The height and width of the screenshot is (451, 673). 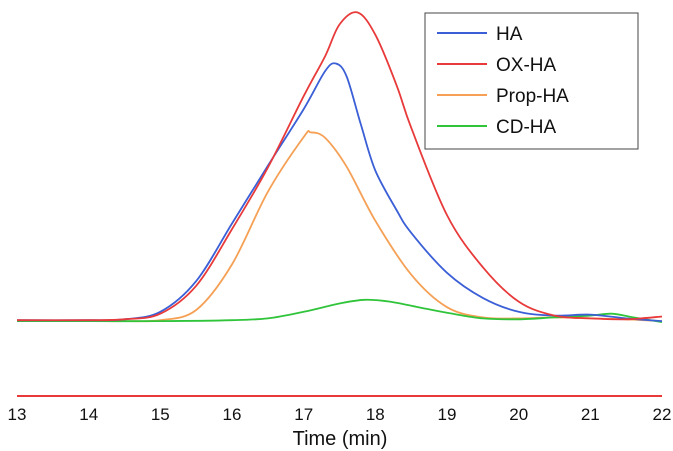 What do you see at coordinates (518, 414) in the screenshot?
I see `x-tick-label: 20` at bounding box center [518, 414].